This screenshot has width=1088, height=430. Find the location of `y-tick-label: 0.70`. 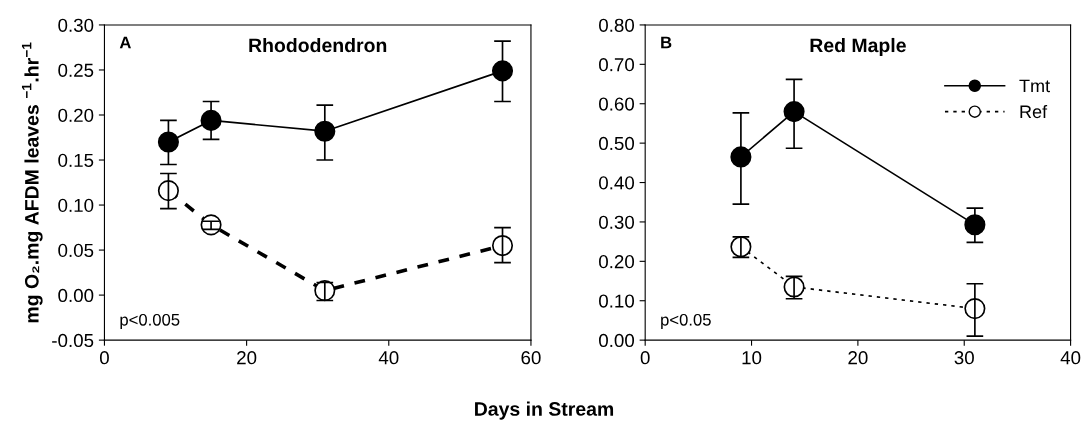

y-tick-label: 0.70 is located at coordinates (617, 65).